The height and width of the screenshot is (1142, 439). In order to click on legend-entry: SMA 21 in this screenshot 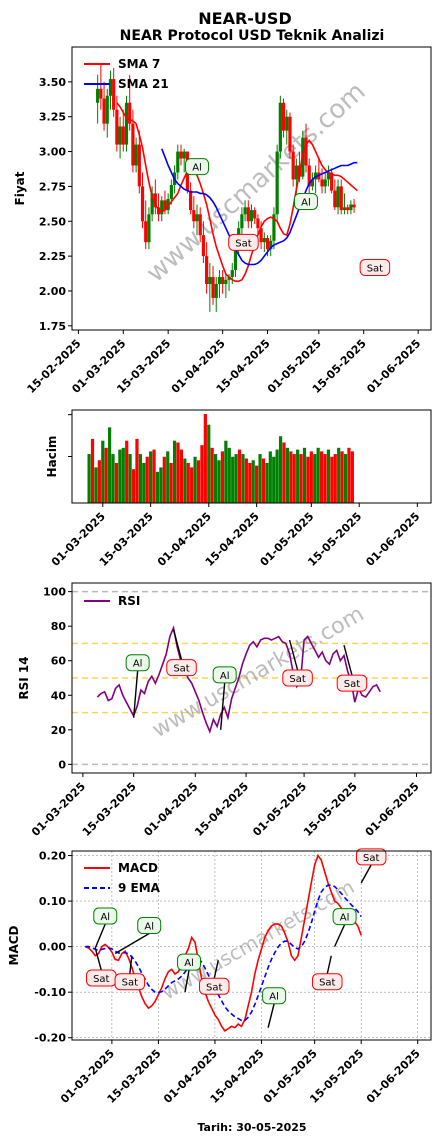, I will do `click(143, 84)`.